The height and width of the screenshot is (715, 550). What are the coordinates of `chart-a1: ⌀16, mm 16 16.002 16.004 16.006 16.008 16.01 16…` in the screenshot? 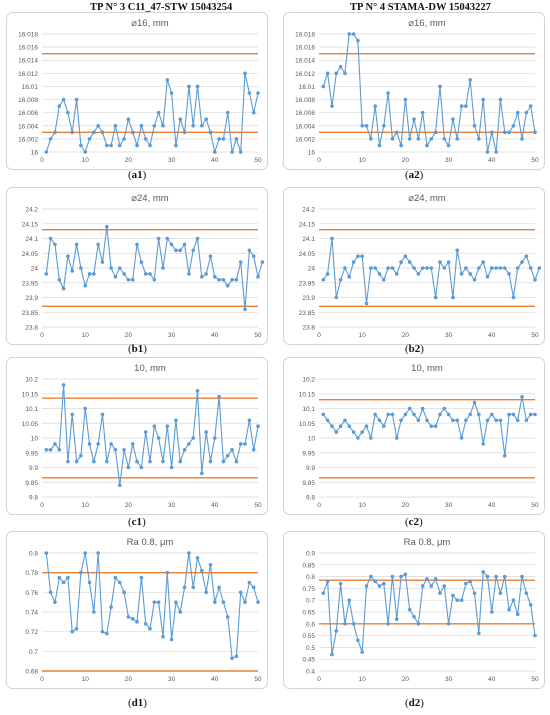 It's located at (137, 91).